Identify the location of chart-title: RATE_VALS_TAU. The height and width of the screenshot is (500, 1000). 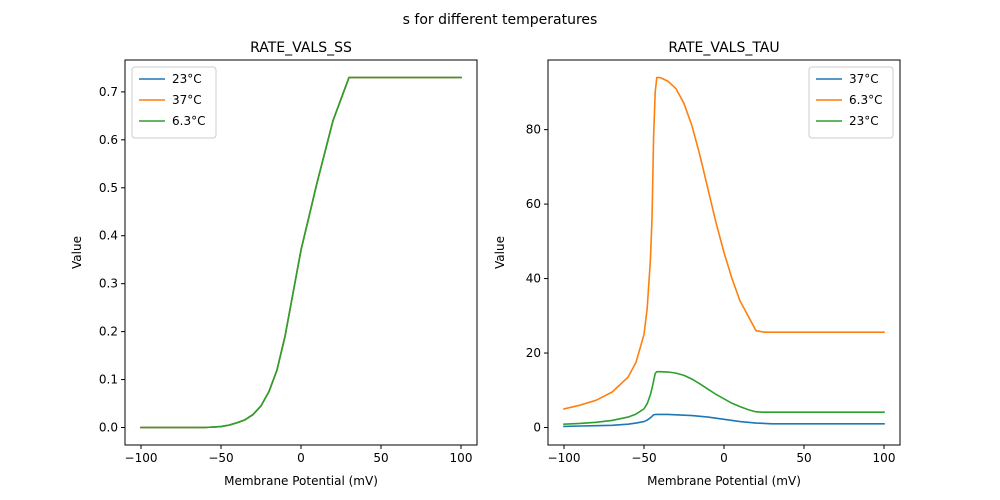
(723, 48).